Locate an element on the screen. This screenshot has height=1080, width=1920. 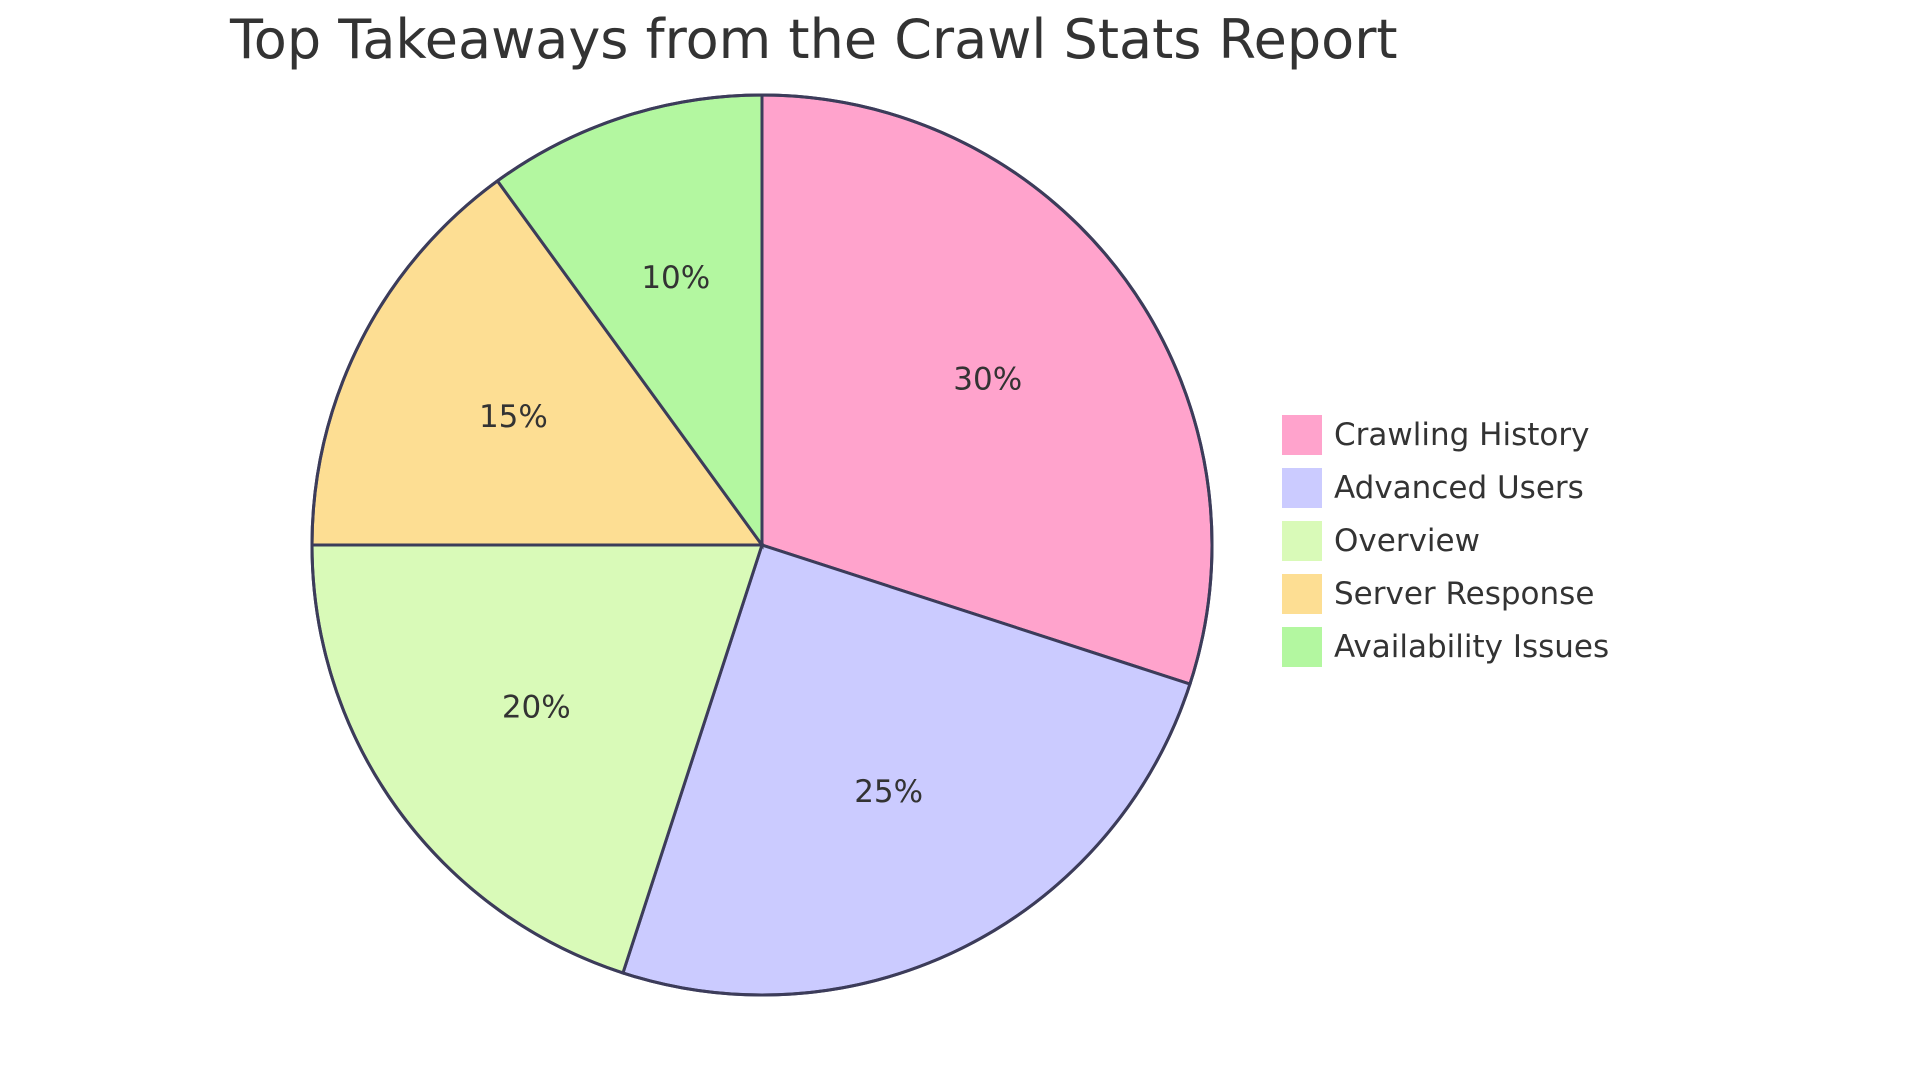
slice-value-label: 20% is located at coordinates (536, 707).